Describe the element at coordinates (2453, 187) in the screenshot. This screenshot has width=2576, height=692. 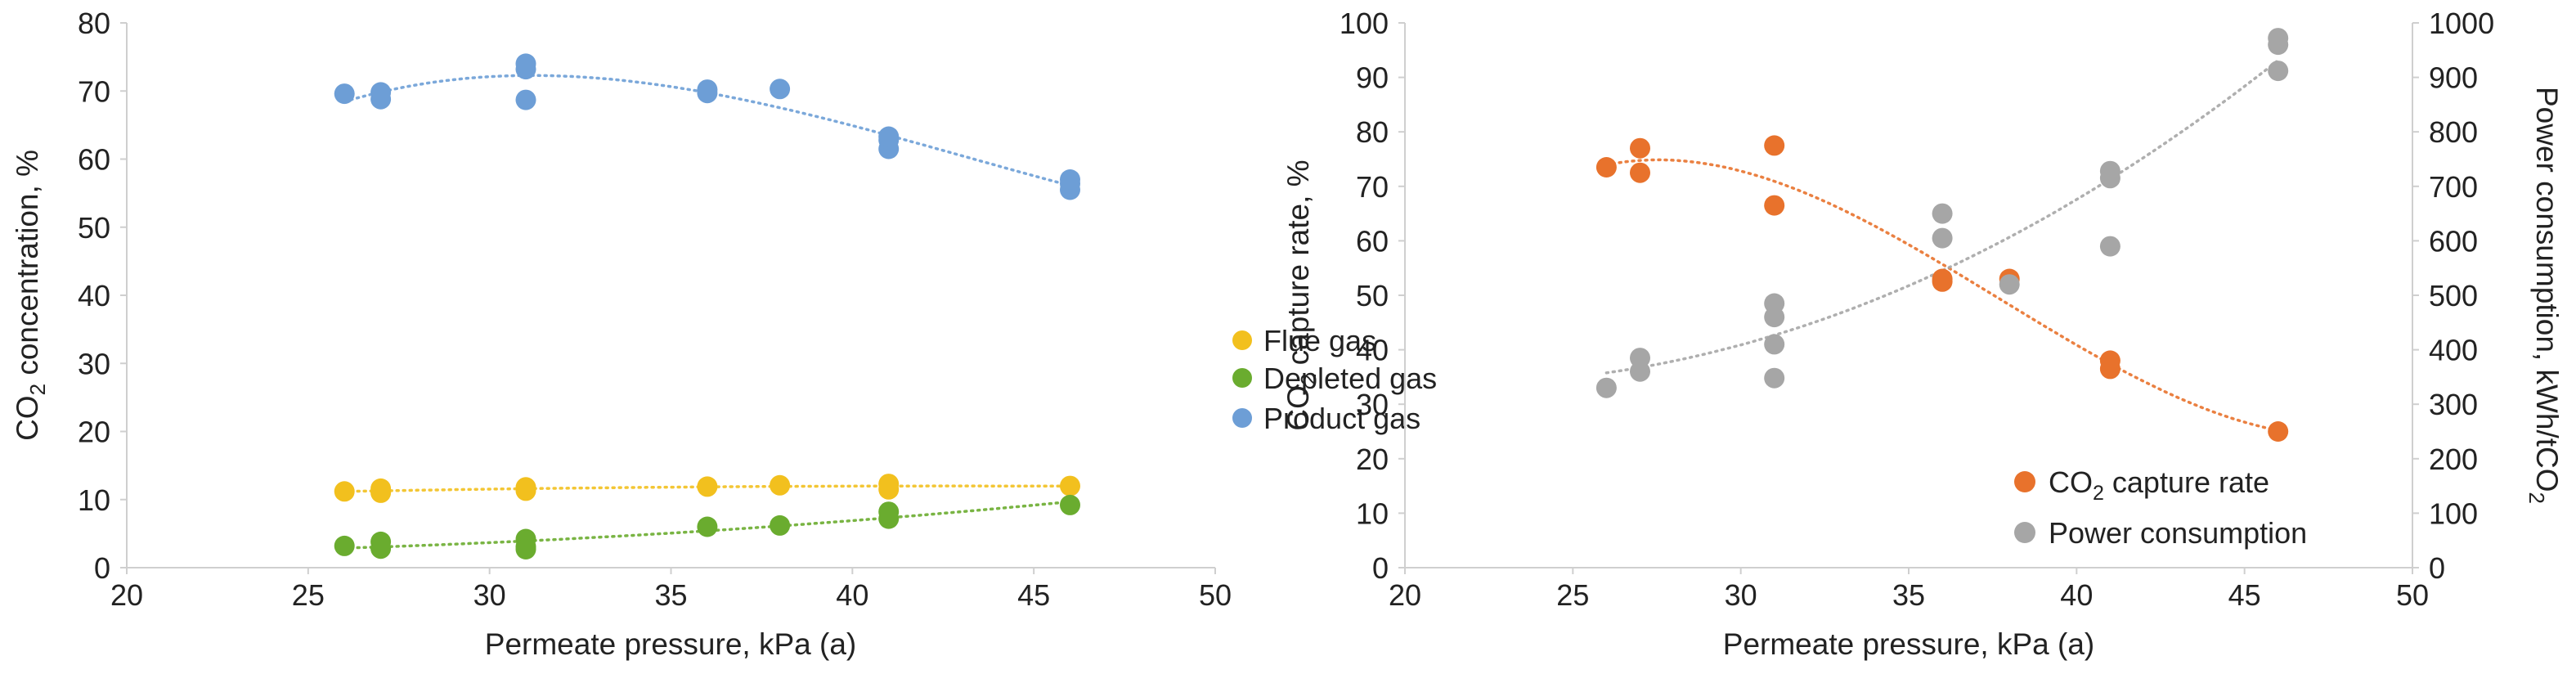
I see `y-tick-label: 700` at that location.